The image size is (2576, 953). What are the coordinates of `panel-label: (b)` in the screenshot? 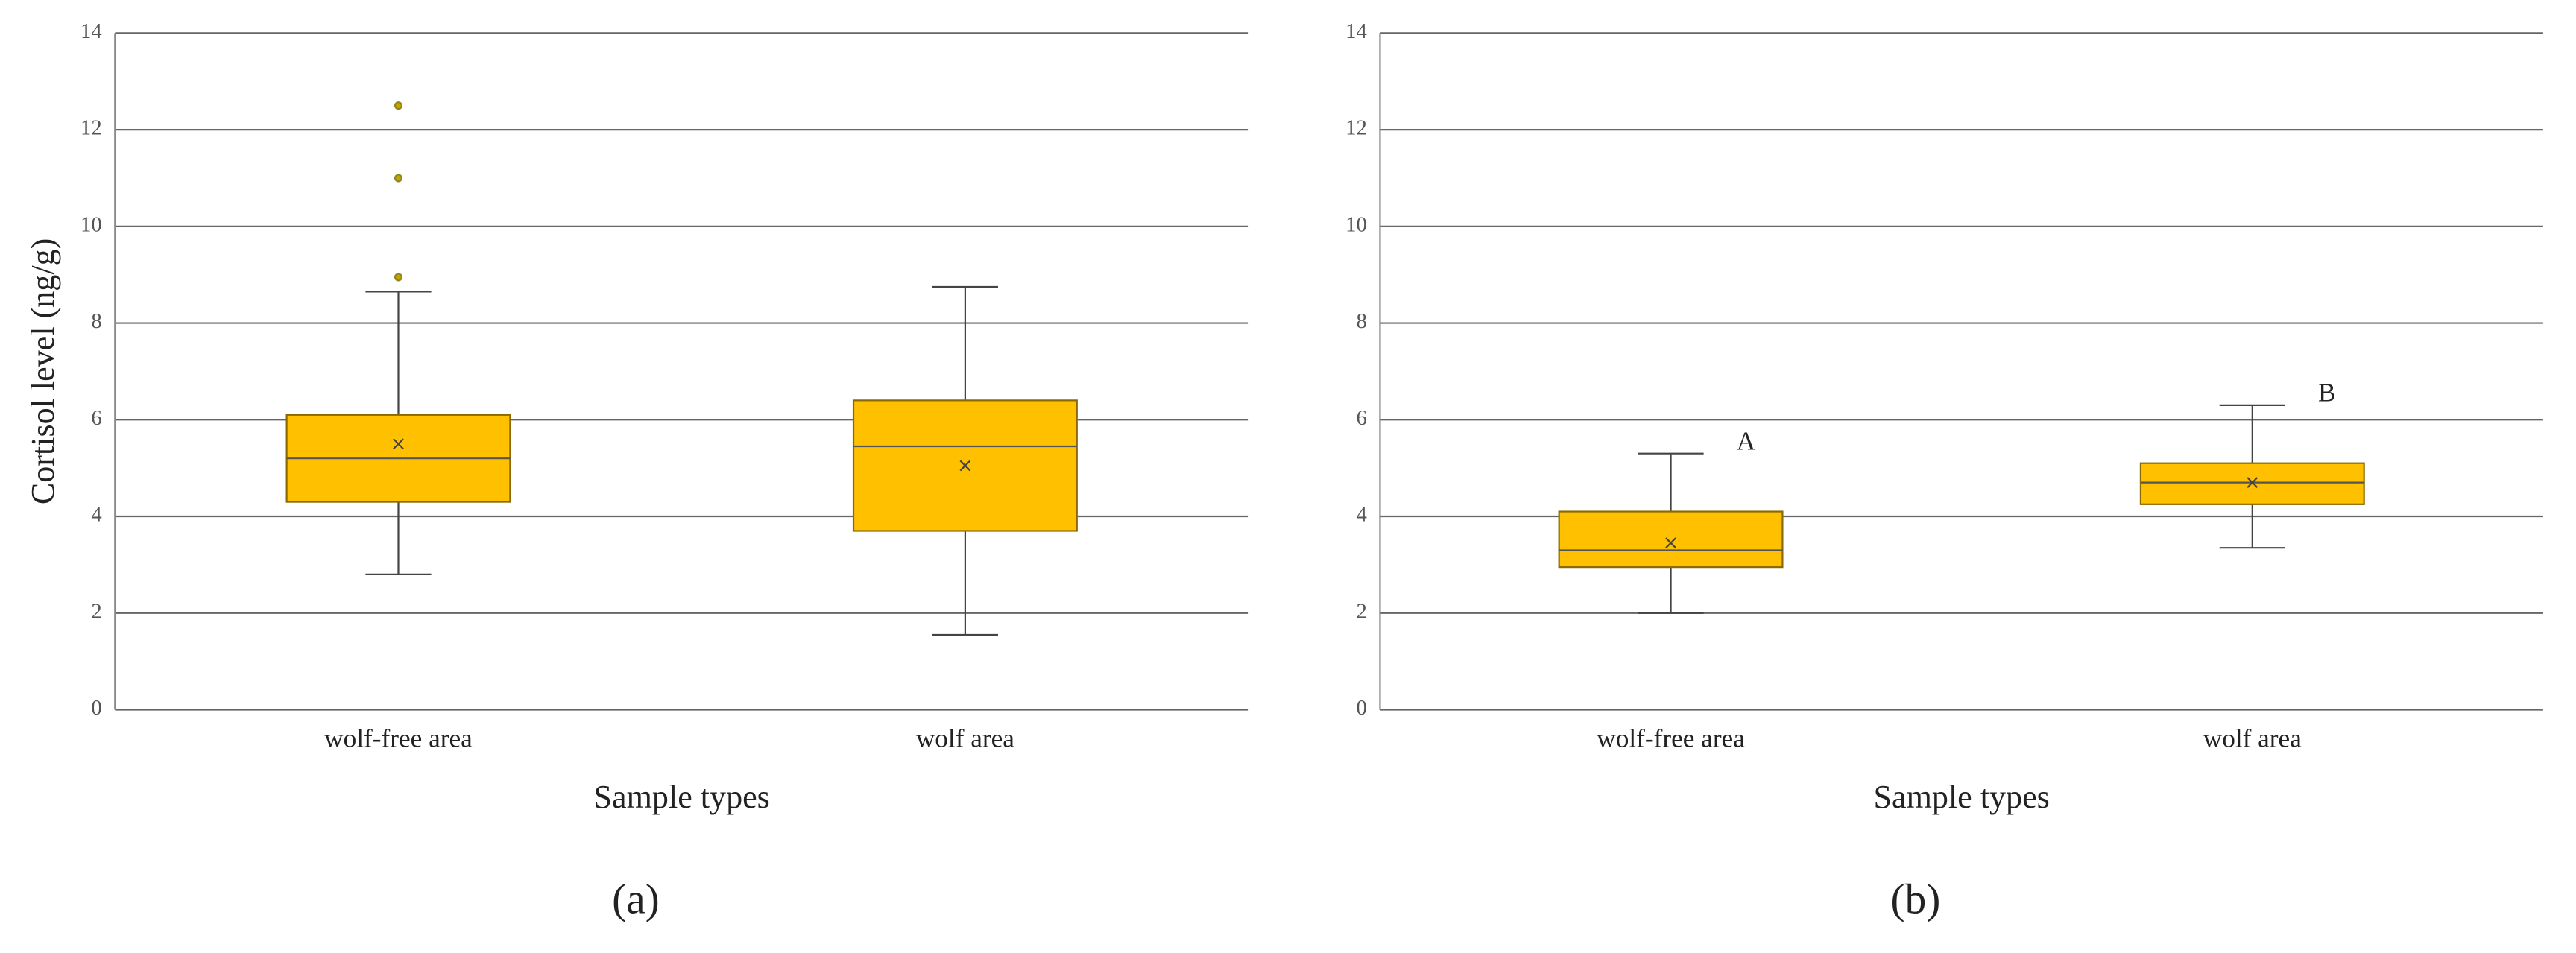 It's located at (1916, 899).